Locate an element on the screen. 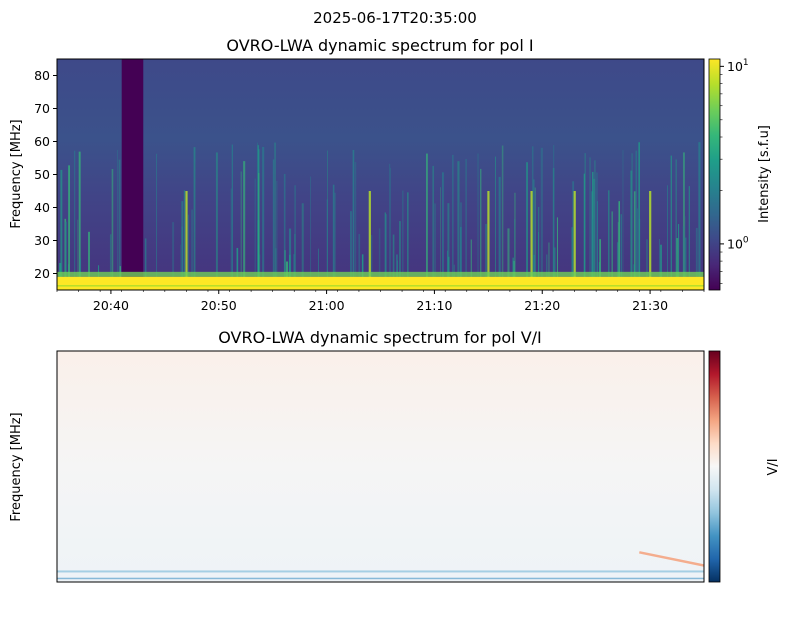  spectrum-i-low-band is located at coordinates (380, 280).